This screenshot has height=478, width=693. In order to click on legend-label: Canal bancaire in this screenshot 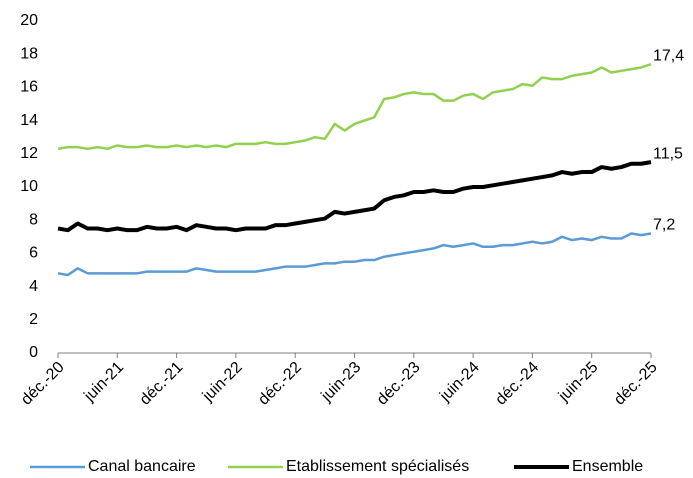, I will do `click(142, 466)`.